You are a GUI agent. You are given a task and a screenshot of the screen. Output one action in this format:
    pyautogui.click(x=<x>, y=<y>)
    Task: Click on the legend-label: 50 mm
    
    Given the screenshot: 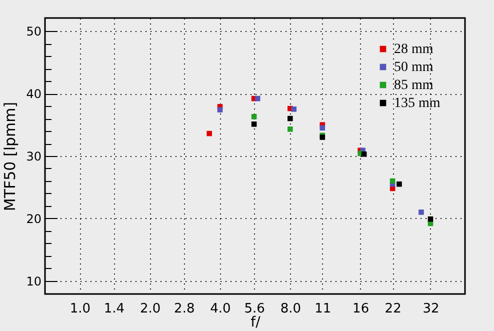 What is the action you would take?
    pyautogui.click(x=414, y=67)
    